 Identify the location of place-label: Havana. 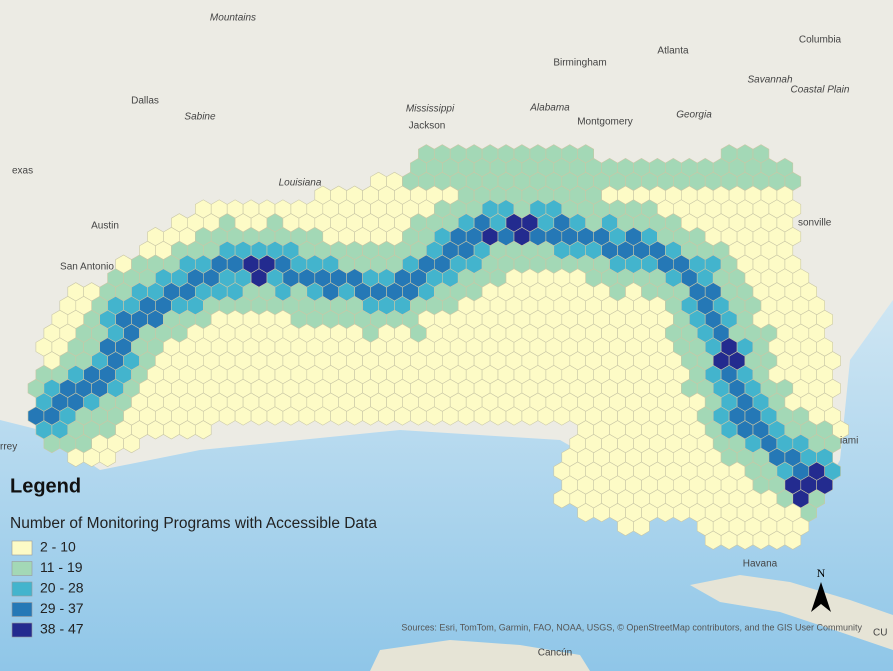
(760, 564).